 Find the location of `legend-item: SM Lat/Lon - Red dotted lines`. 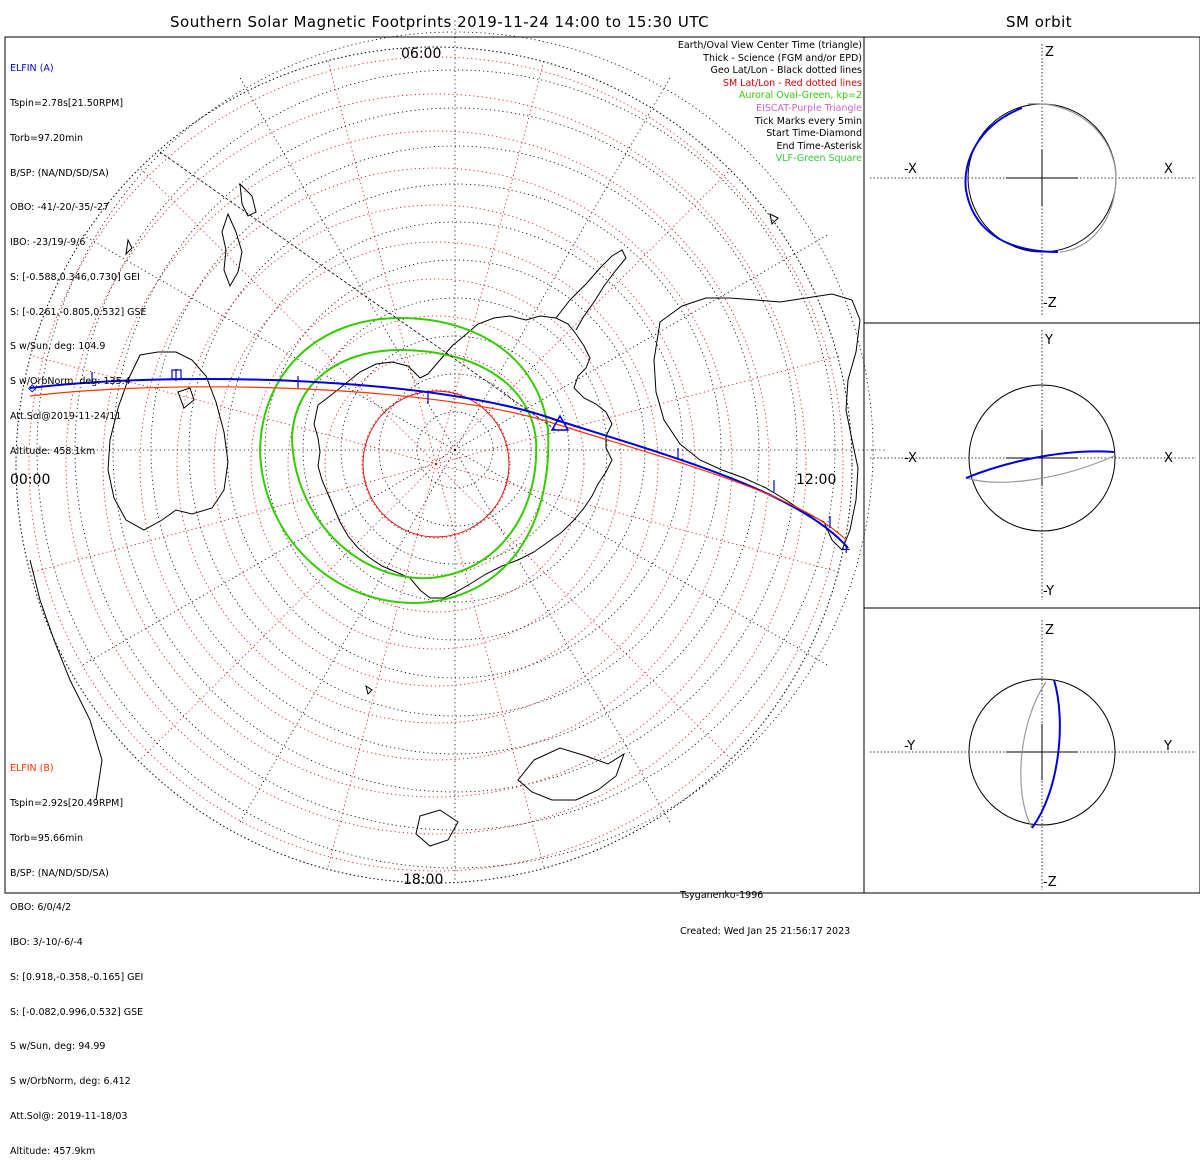

legend-item: SM Lat/Lon - Red dotted lines is located at coordinates (792, 83).